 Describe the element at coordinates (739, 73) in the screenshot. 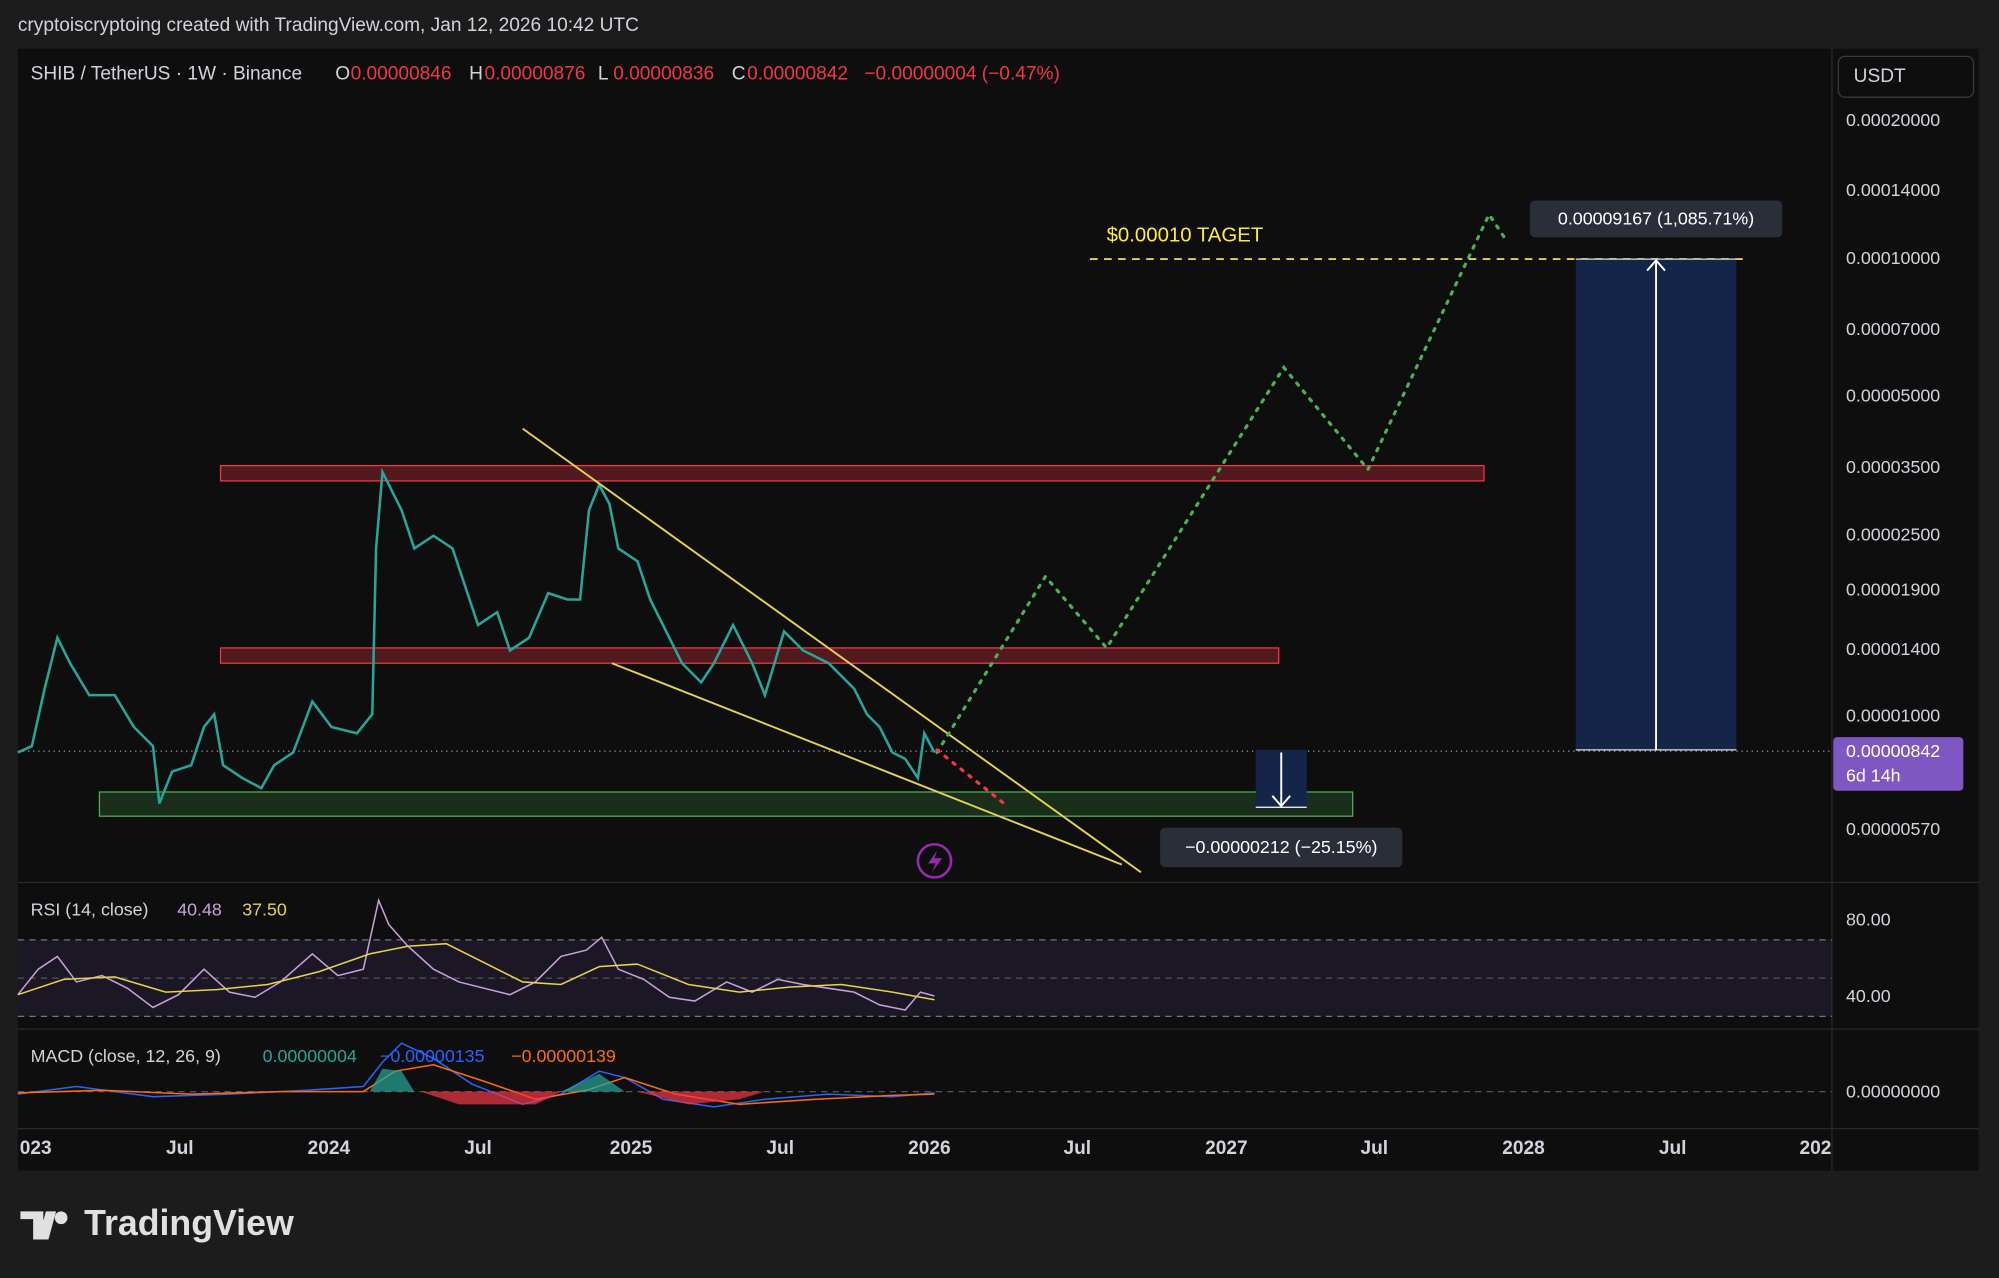

I see `ohlc-label: C` at that location.